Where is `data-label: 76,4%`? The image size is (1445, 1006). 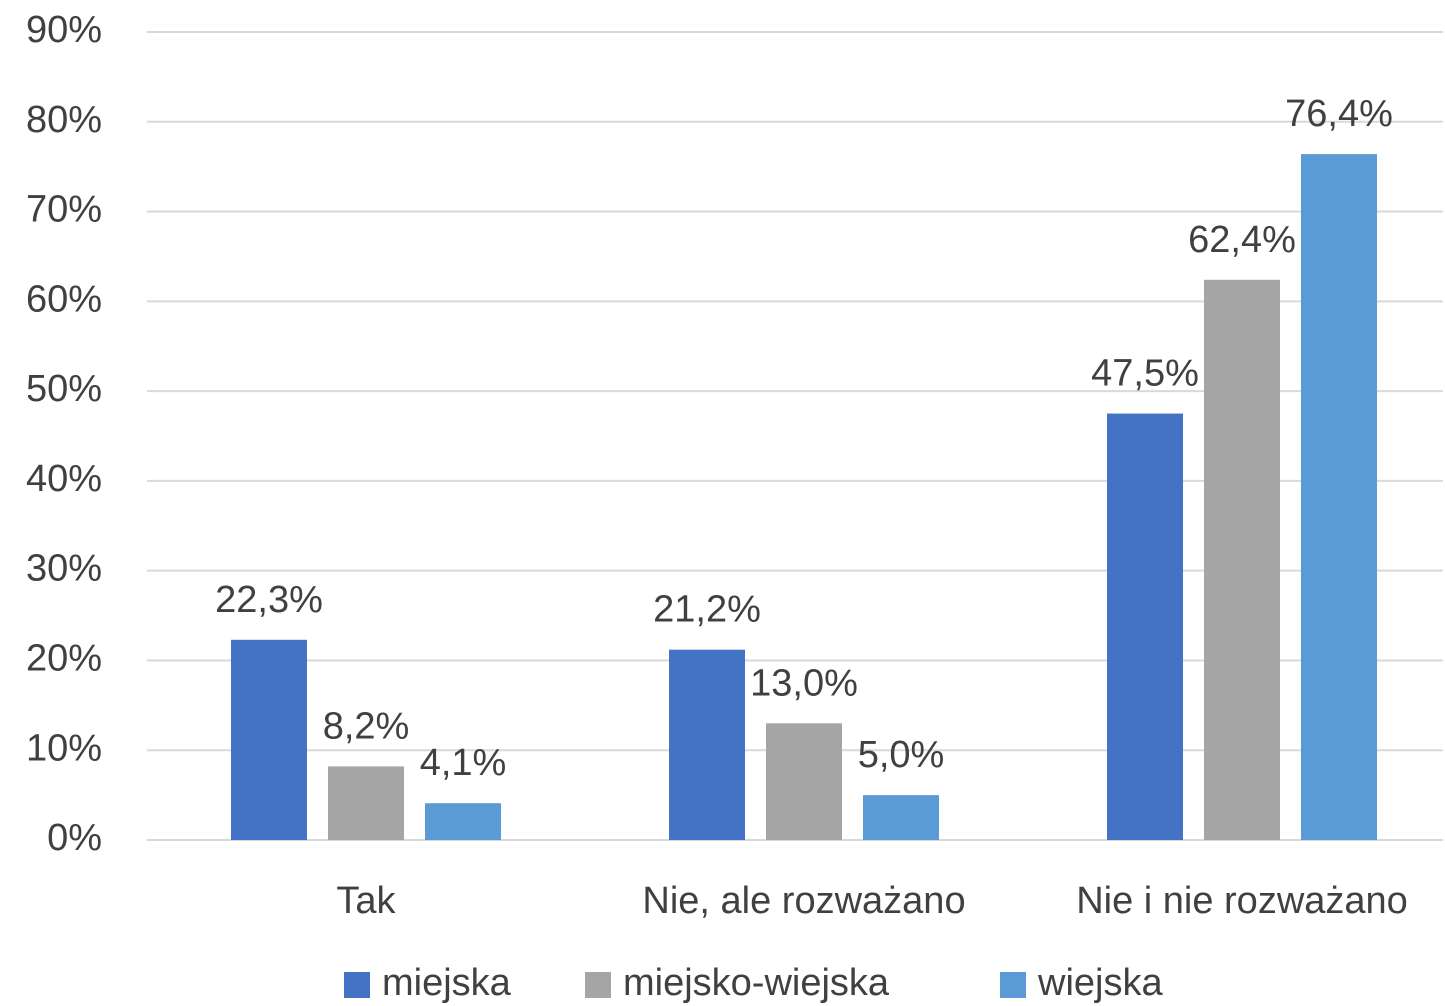 data-label: 76,4% is located at coordinates (1339, 114).